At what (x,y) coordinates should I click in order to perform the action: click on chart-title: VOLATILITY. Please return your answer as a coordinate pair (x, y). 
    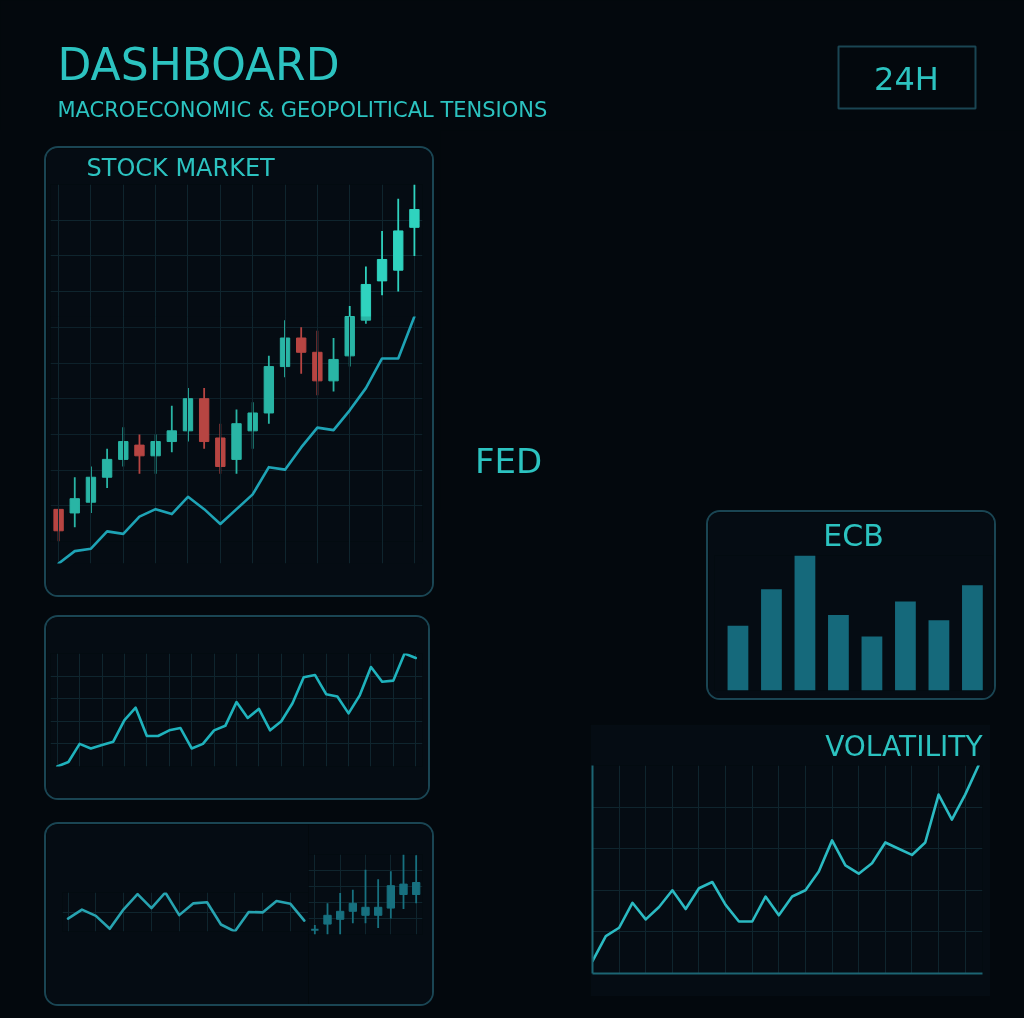
    Looking at the image, I should click on (904, 746).